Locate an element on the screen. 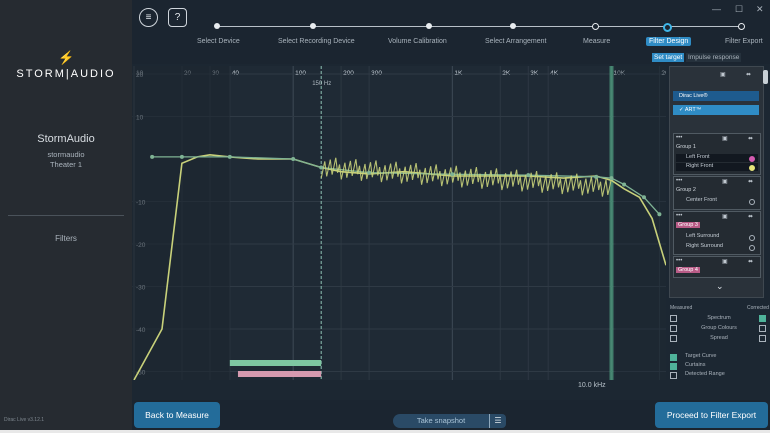  channel-left-surround: Left Surround is located at coordinates (717, 237).